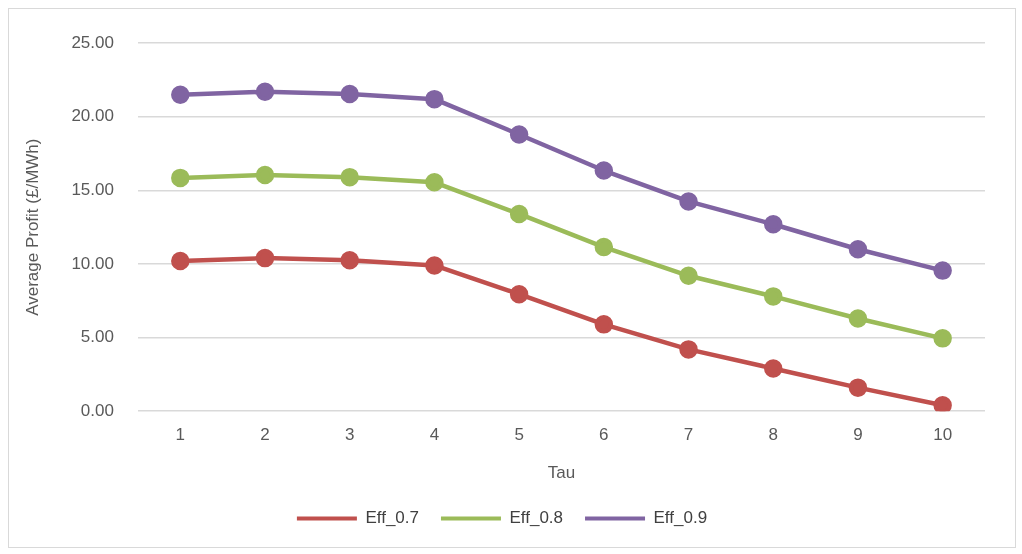  What do you see at coordinates (680, 518) in the screenshot?
I see `legend-label: Eff_0.9` at bounding box center [680, 518].